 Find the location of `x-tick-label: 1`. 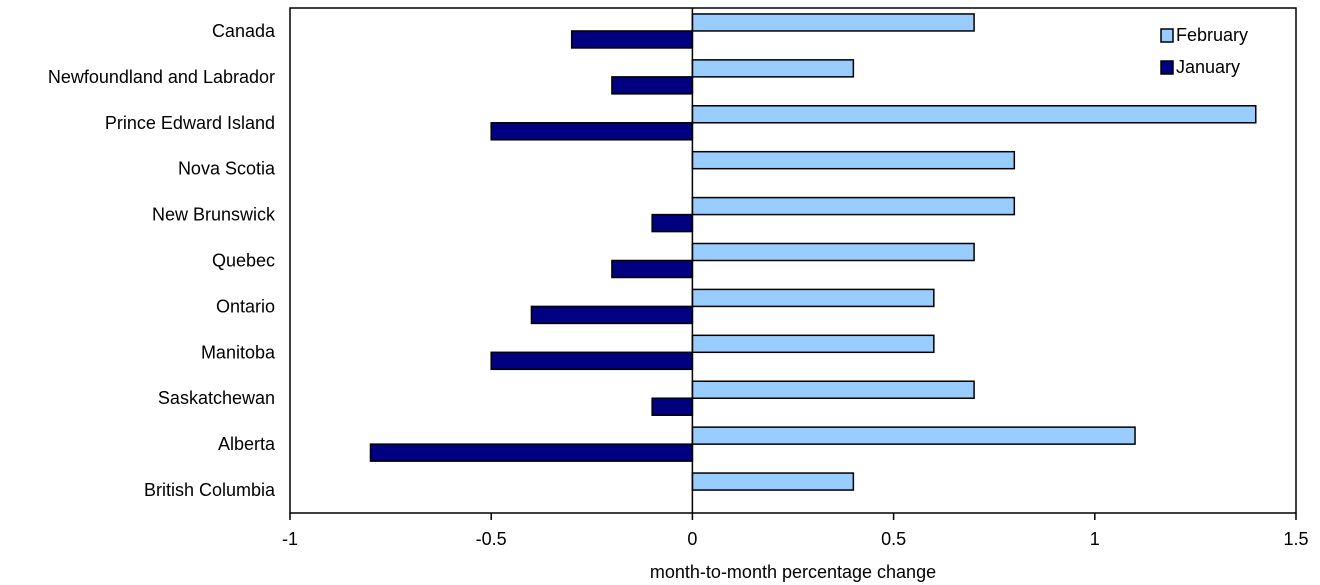

x-tick-label: 1 is located at coordinates (1095, 539).